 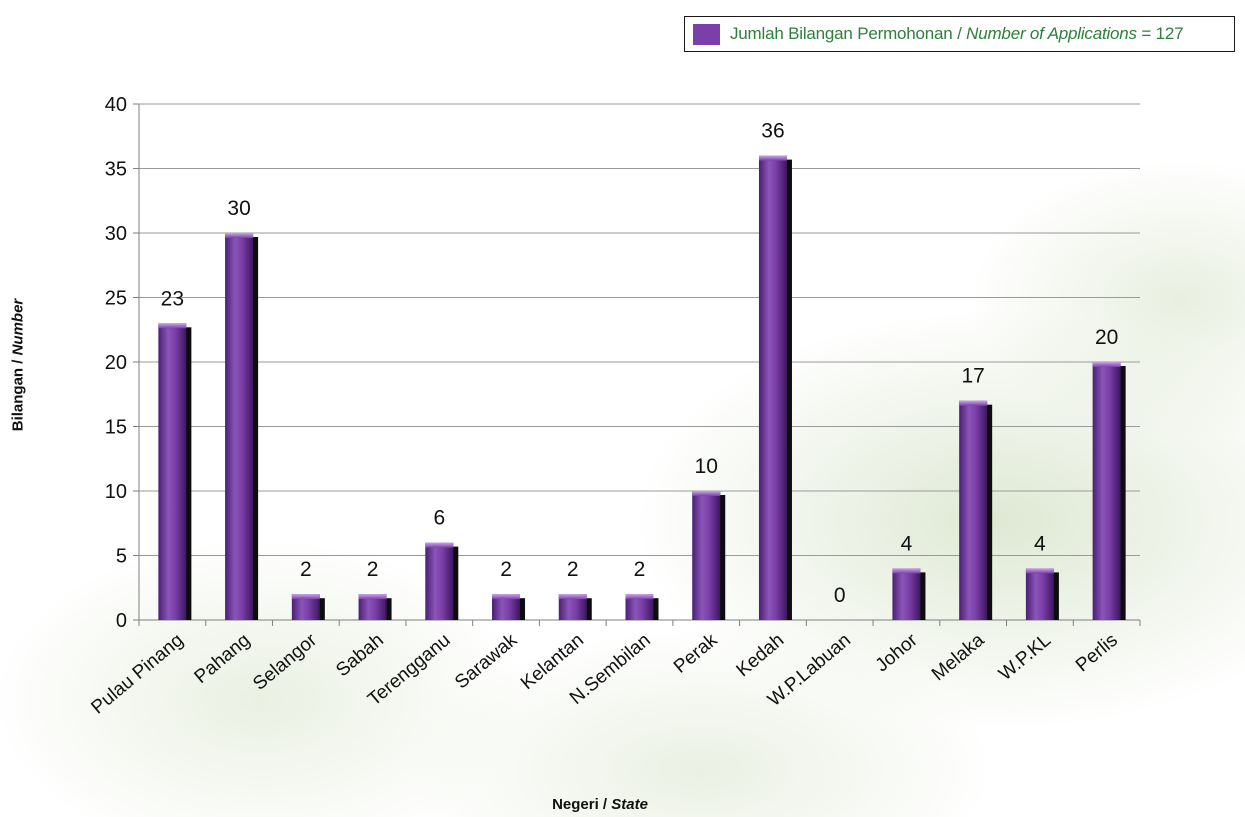 I want to click on data-label: 20, so click(x=1106, y=337).